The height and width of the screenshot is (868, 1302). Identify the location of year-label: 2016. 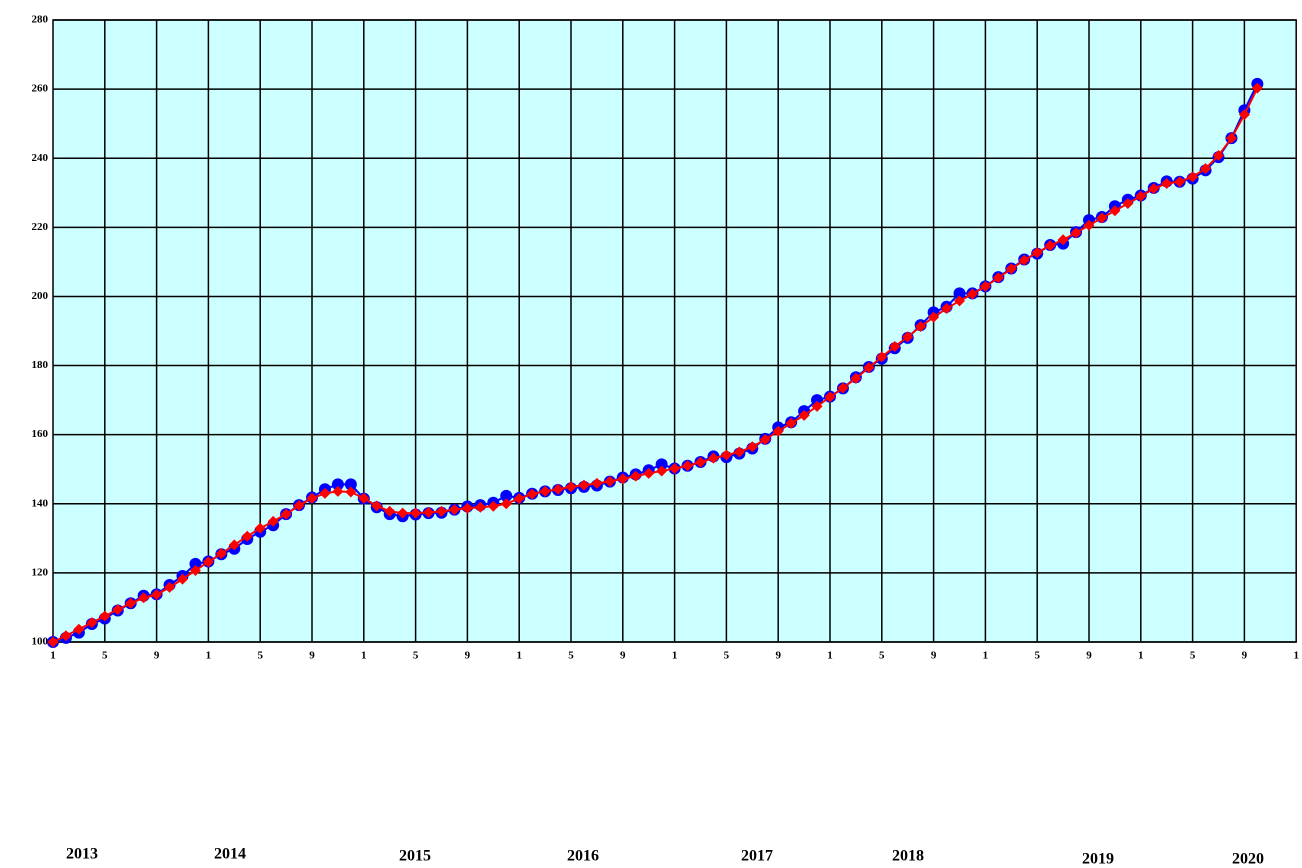
(583, 856).